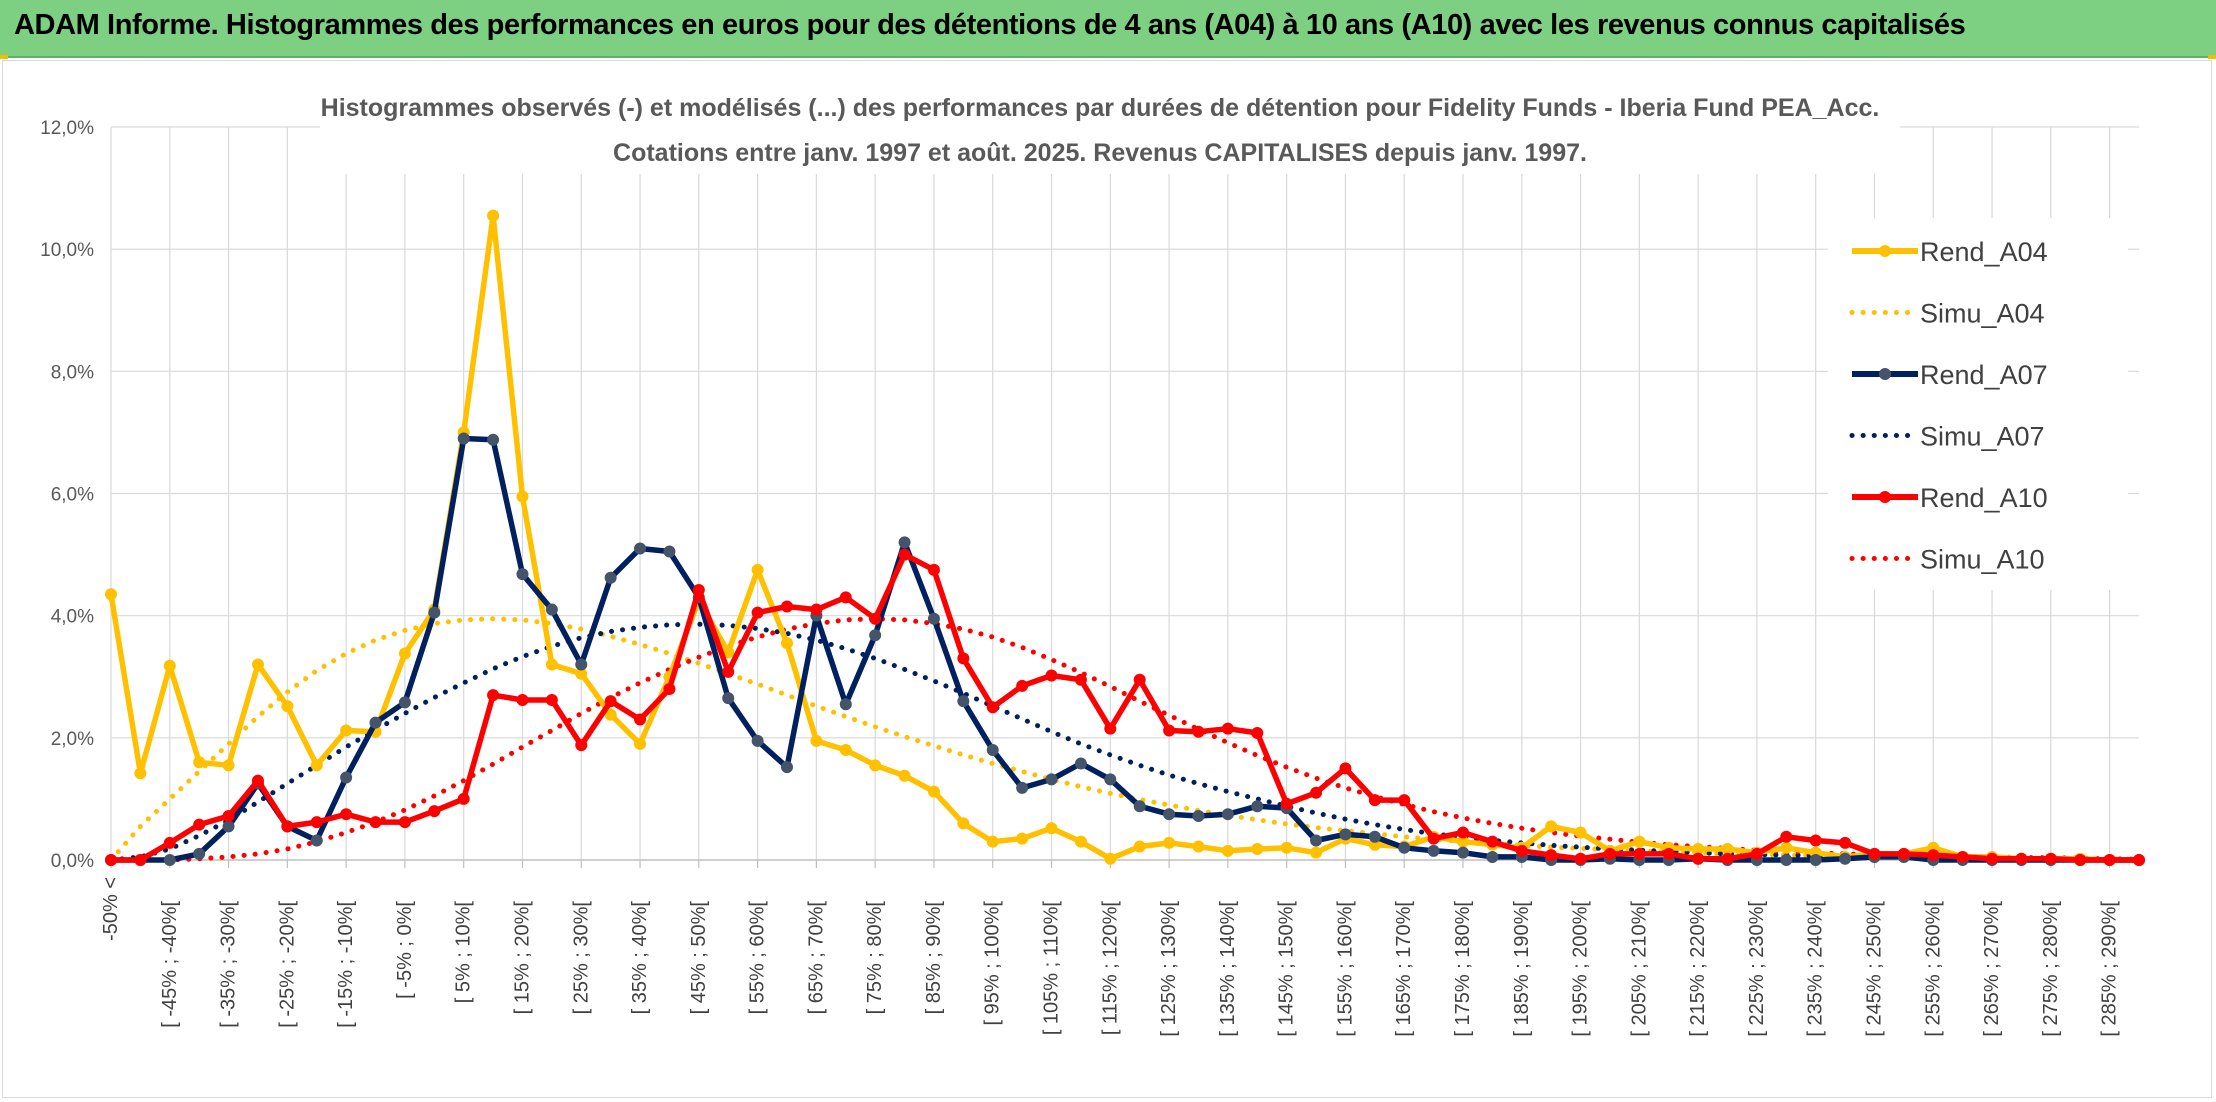 This screenshot has height=1102, width=2216. What do you see at coordinates (1404, 969) in the screenshot?
I see `x-tick-label: [ 165% ; 170%[` at bounding box center [1404, 969].